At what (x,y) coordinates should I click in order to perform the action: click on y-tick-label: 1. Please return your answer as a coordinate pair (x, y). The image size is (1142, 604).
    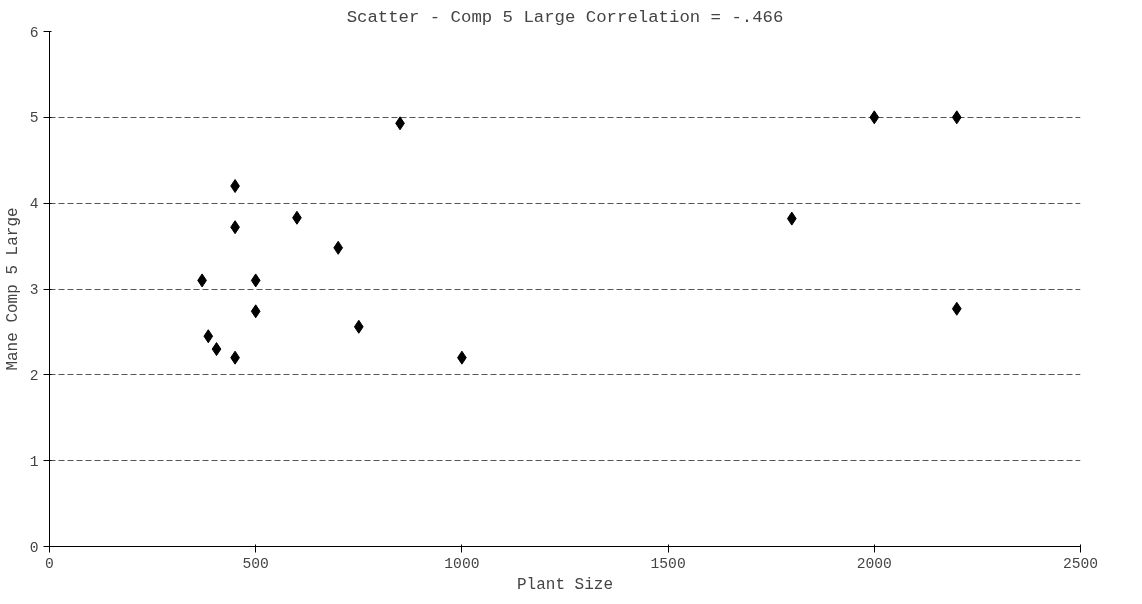
    Looking at the image, I should click on (34, 461).